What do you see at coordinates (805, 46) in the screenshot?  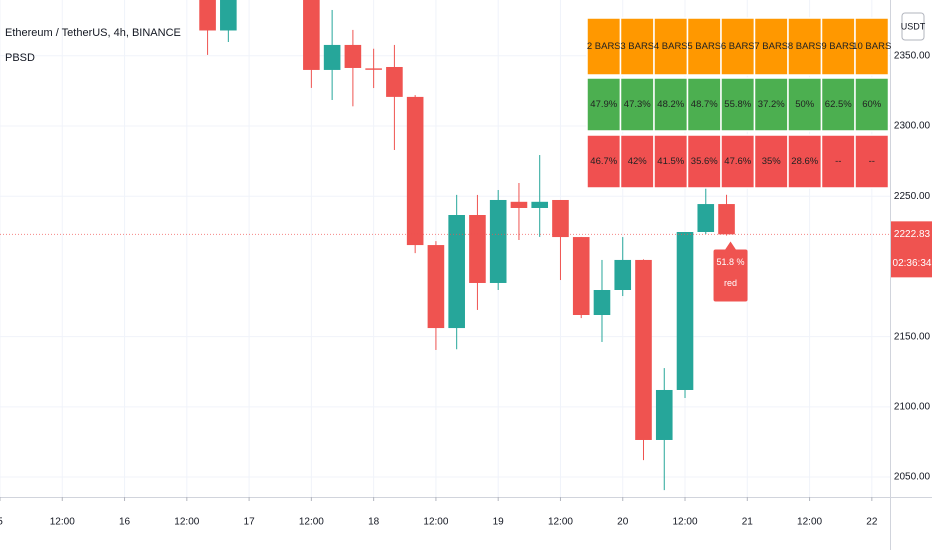 I see `table-header: 8 BARS` at bounding box center [805, 46].